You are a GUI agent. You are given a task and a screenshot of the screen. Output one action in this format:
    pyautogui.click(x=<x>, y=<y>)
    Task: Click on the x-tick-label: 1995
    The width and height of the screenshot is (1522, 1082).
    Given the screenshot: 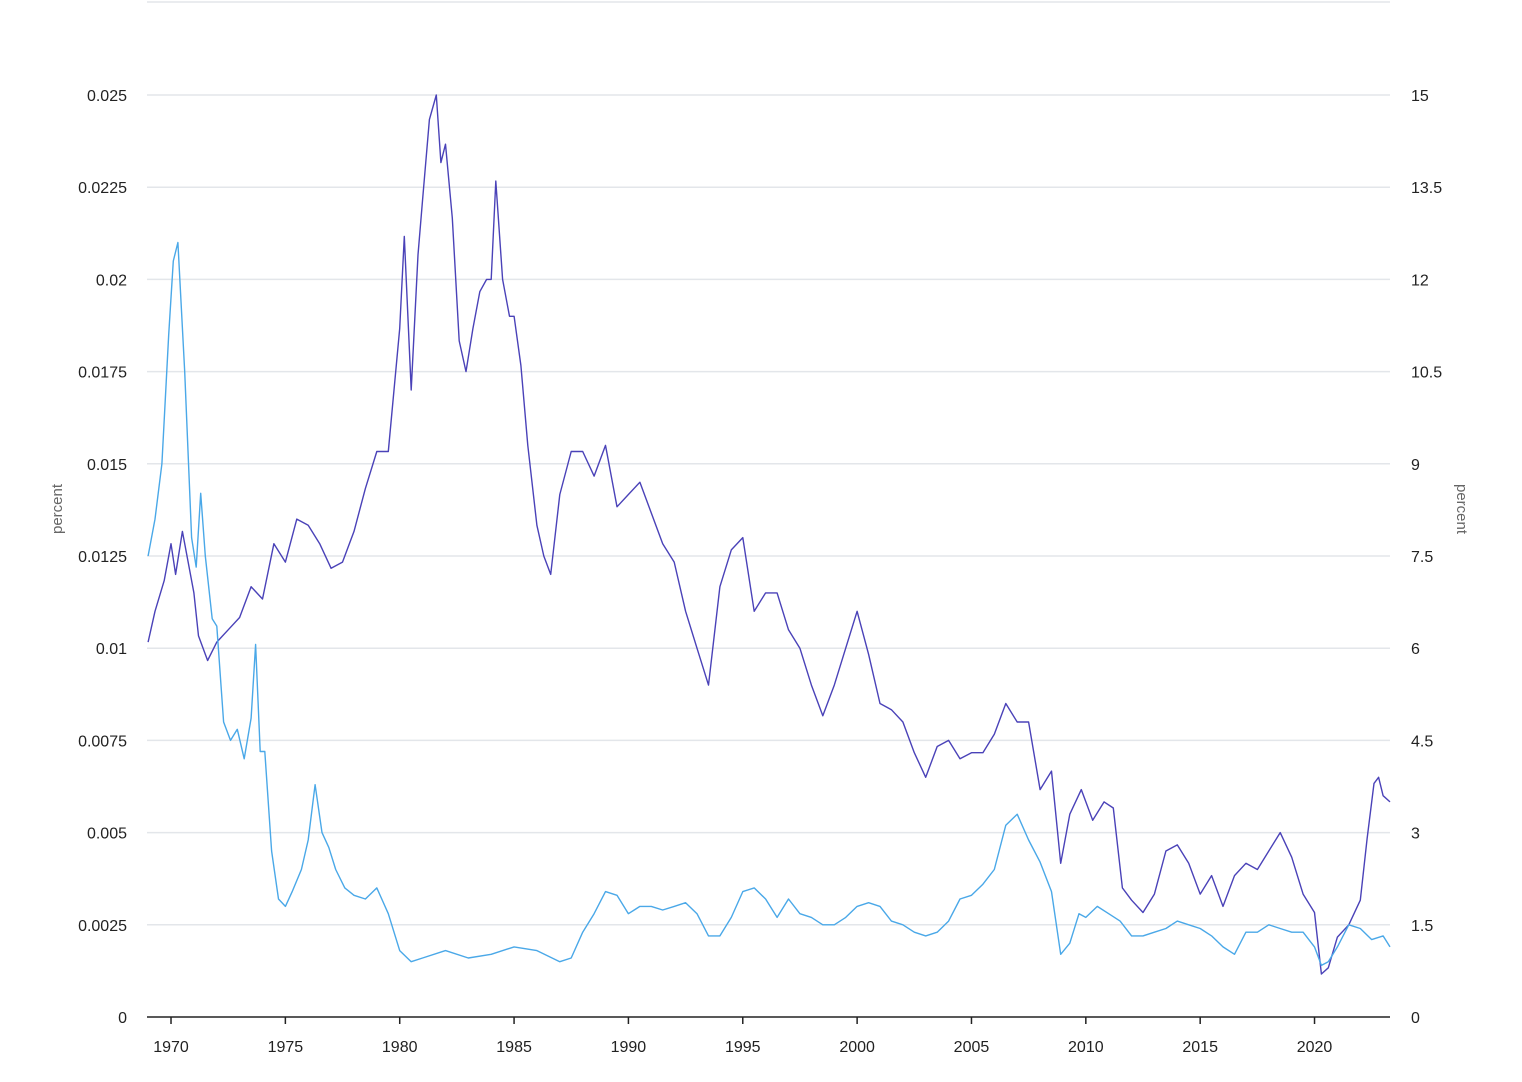 What is the action you would take?
    pyautogui.click(x=743, y=1047)
    